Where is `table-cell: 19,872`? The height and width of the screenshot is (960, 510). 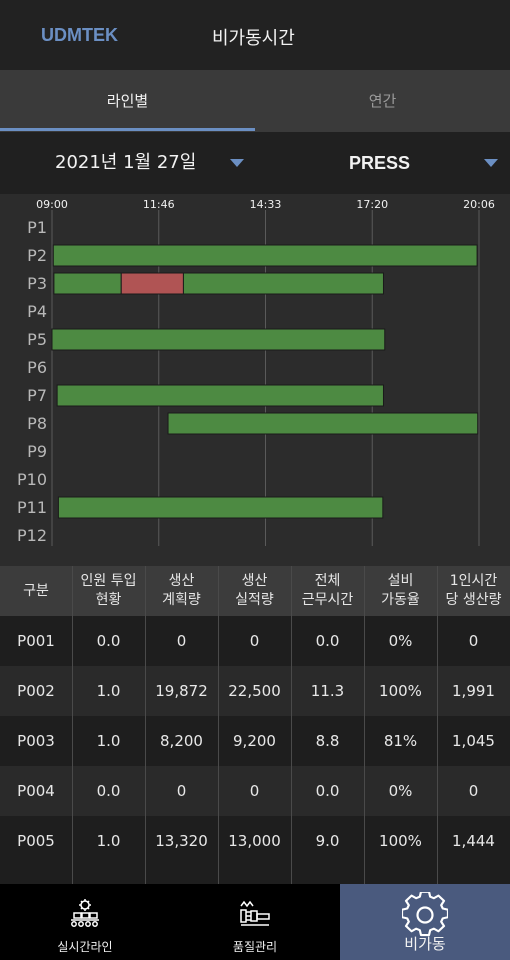
table-cell: 19,872 is located at coordinates (181, 691).